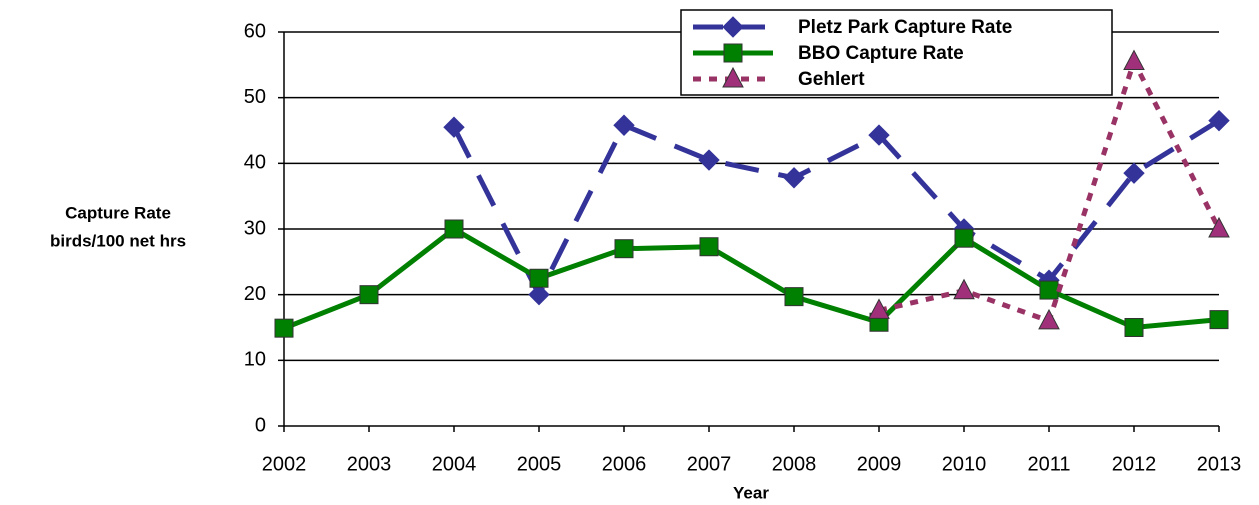  Describe the element at coordinates (1048, 464) in the screenshot. I see `x-tick-label: 2011` at that location.